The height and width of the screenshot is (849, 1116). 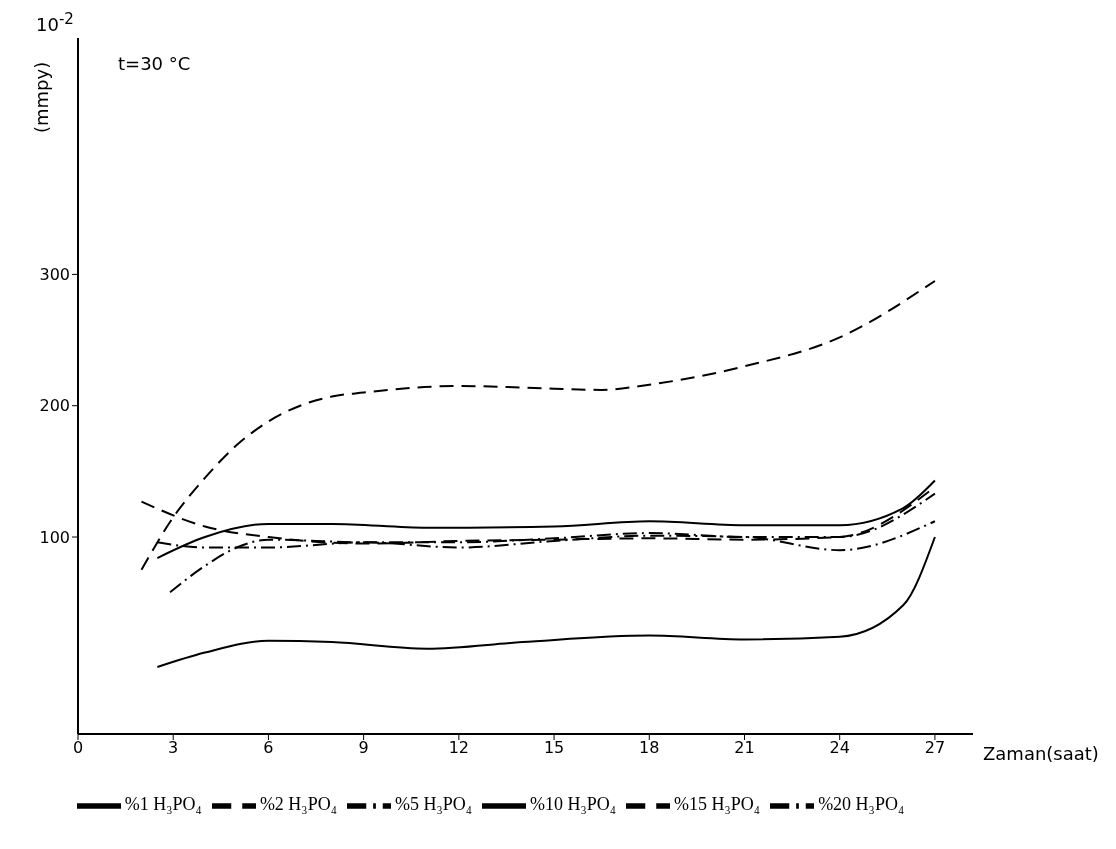 What do you see at coordinates (839, 748) in the screenshot?
I see `x-tick-label: 24` at bounding box center [839, 748].